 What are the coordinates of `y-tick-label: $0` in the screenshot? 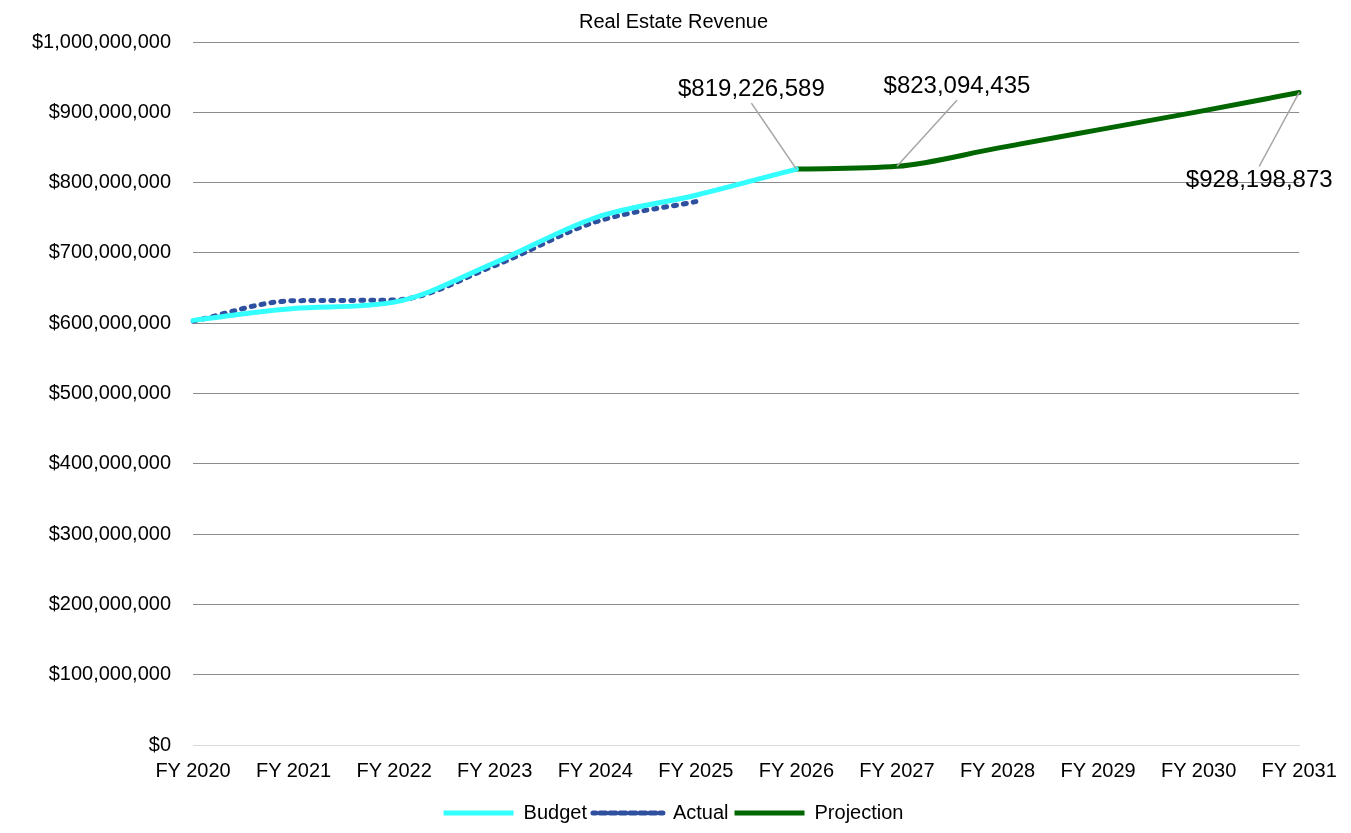 It's located at (160, 743).